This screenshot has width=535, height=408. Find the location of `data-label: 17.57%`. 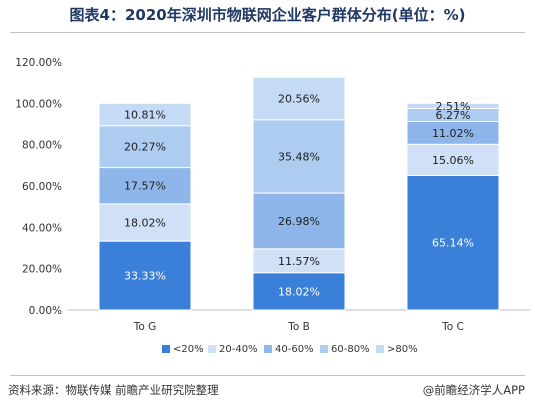

data-label: 17.57% is located at coordinates (145, 186).